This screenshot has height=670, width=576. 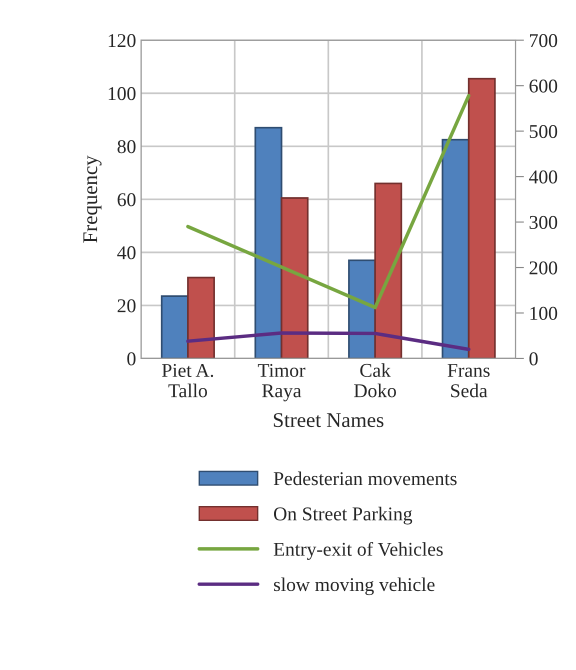 What do you see at coordinates (469, 381) in the screenshot?
I see `x-tick-label: Frans Seda` at bounding box center [469, 381].